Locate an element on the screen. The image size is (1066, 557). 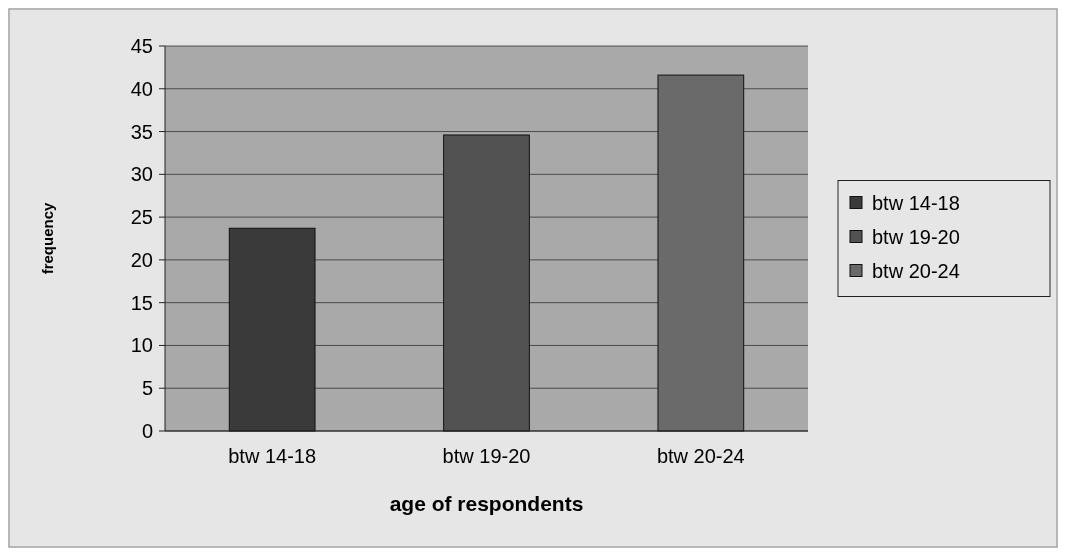
y-tick-label: 45 is located at coordinates (141, 46).